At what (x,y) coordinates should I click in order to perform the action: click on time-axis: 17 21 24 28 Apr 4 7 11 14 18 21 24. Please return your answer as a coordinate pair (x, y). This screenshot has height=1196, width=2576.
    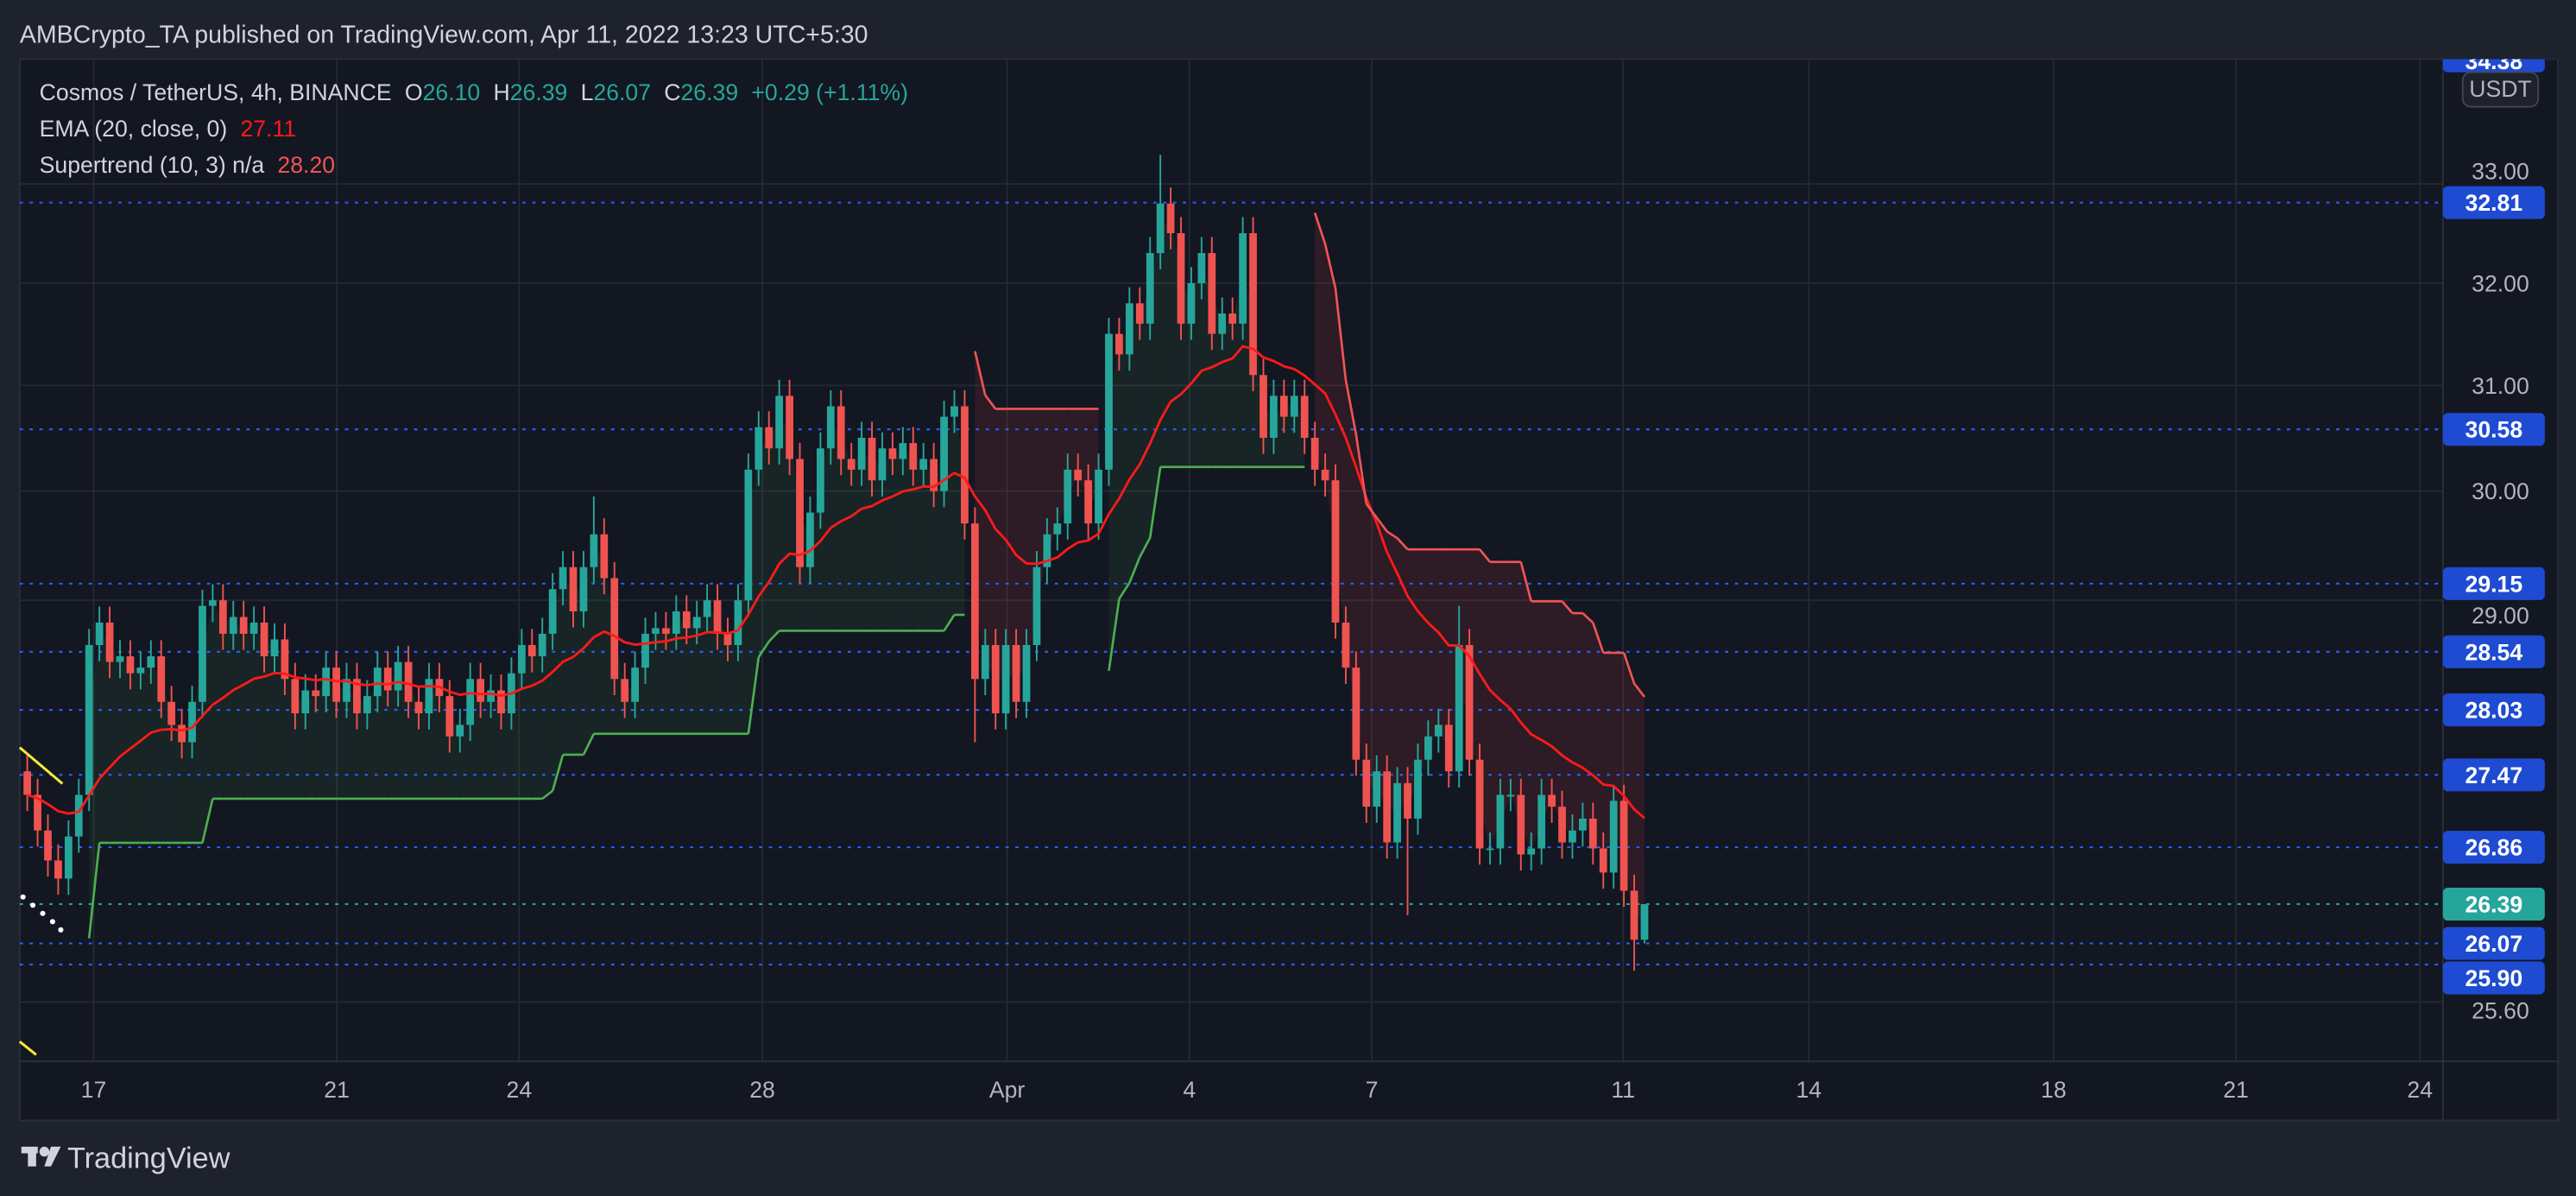
    Looking at the image, I should click on (1257, 1090).